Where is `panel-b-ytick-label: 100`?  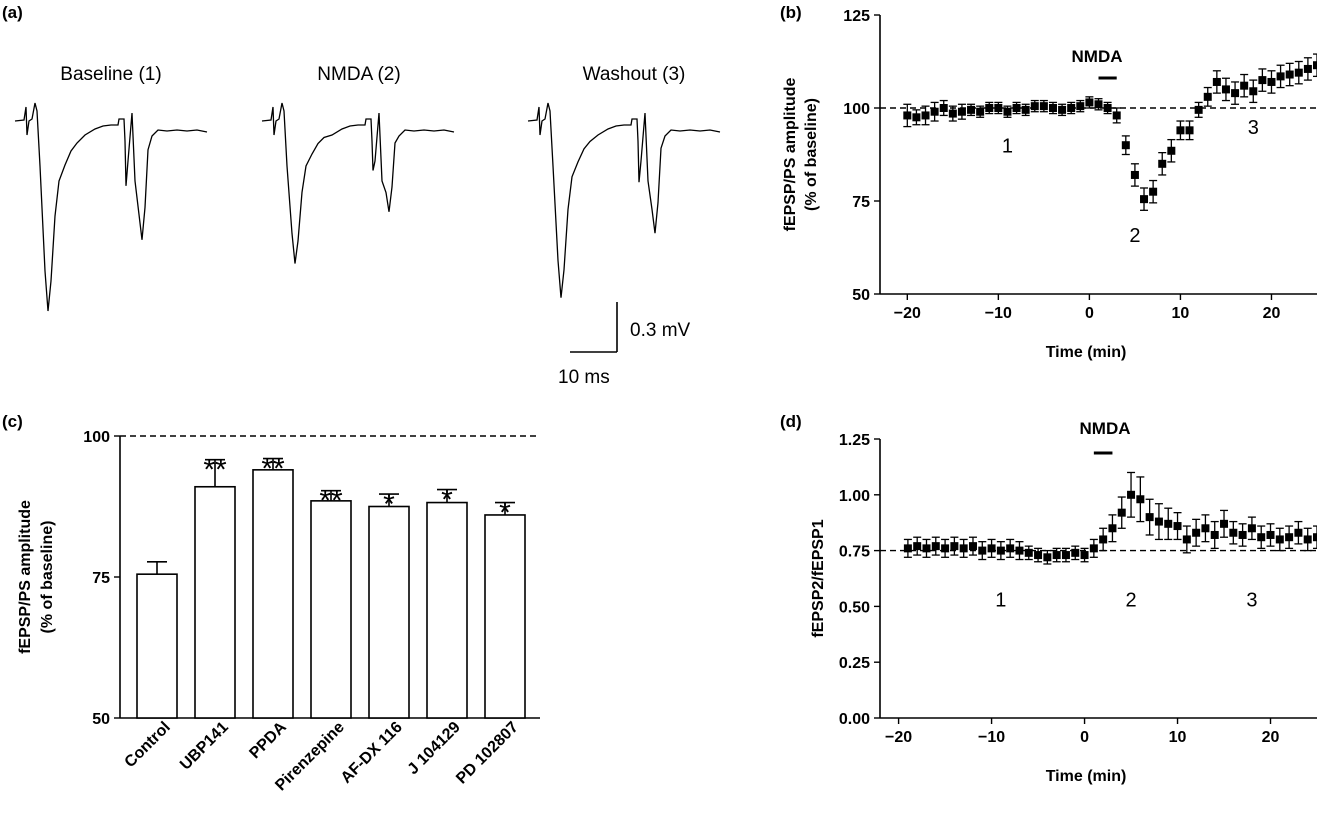
panel-b-ytick-label: 100 is located at coordinates (856, 109).